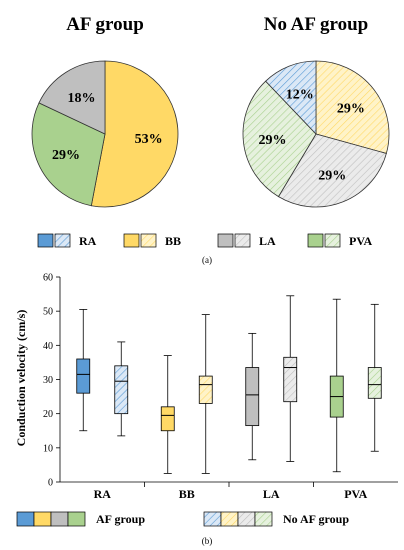  What do you see at coordinates (103, 494) in the screenshot?
I see `x-category-label-ra: RA` at bounding box center [103, 494].